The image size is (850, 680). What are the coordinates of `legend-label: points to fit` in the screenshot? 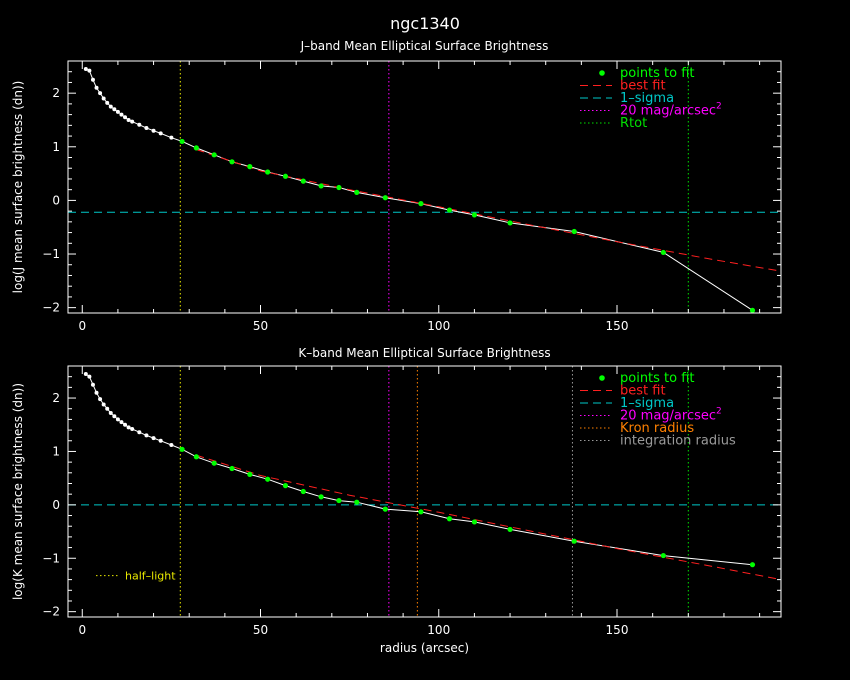 It's located at (657, 378).